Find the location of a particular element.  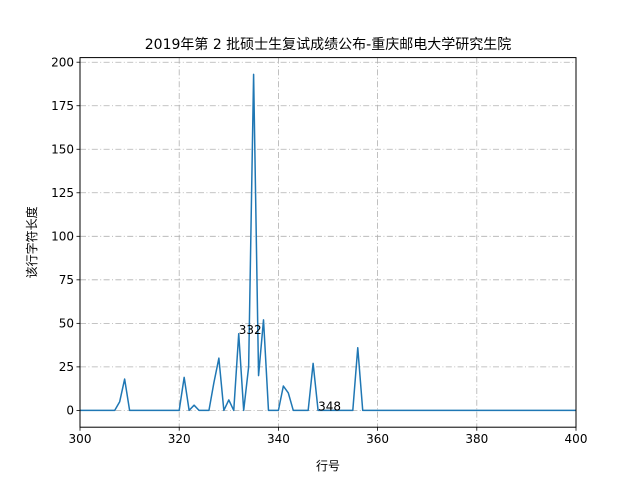

y-tick-label: 200 is located at coordinates (62, 62).